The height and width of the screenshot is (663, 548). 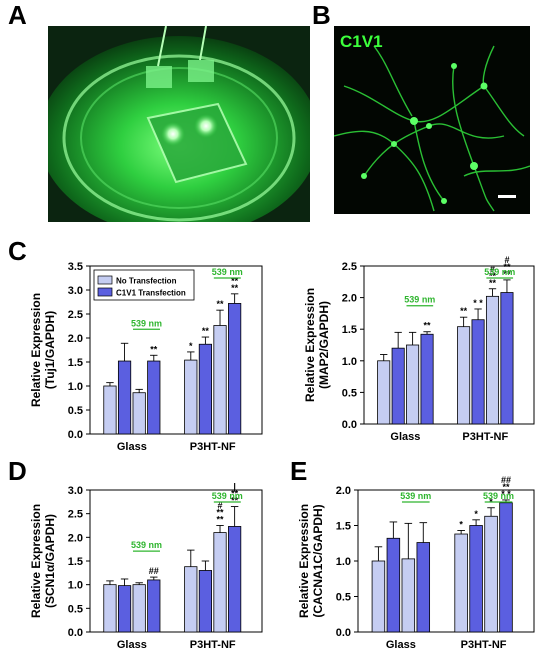 What do you see at coordinates (75, 387) in the screenshot?
I see `tuj1-ytick-label: 1.0` at bounding box center [75, 387].